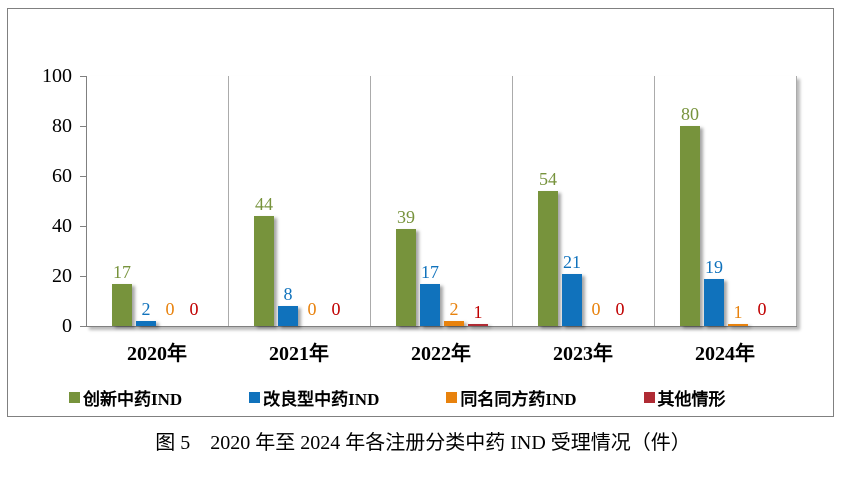 This screenshot has height=477, width=846. Describe the element at coordinates (691, 399) in the screenshot. I see `legend-label: 其他情形` at that location.